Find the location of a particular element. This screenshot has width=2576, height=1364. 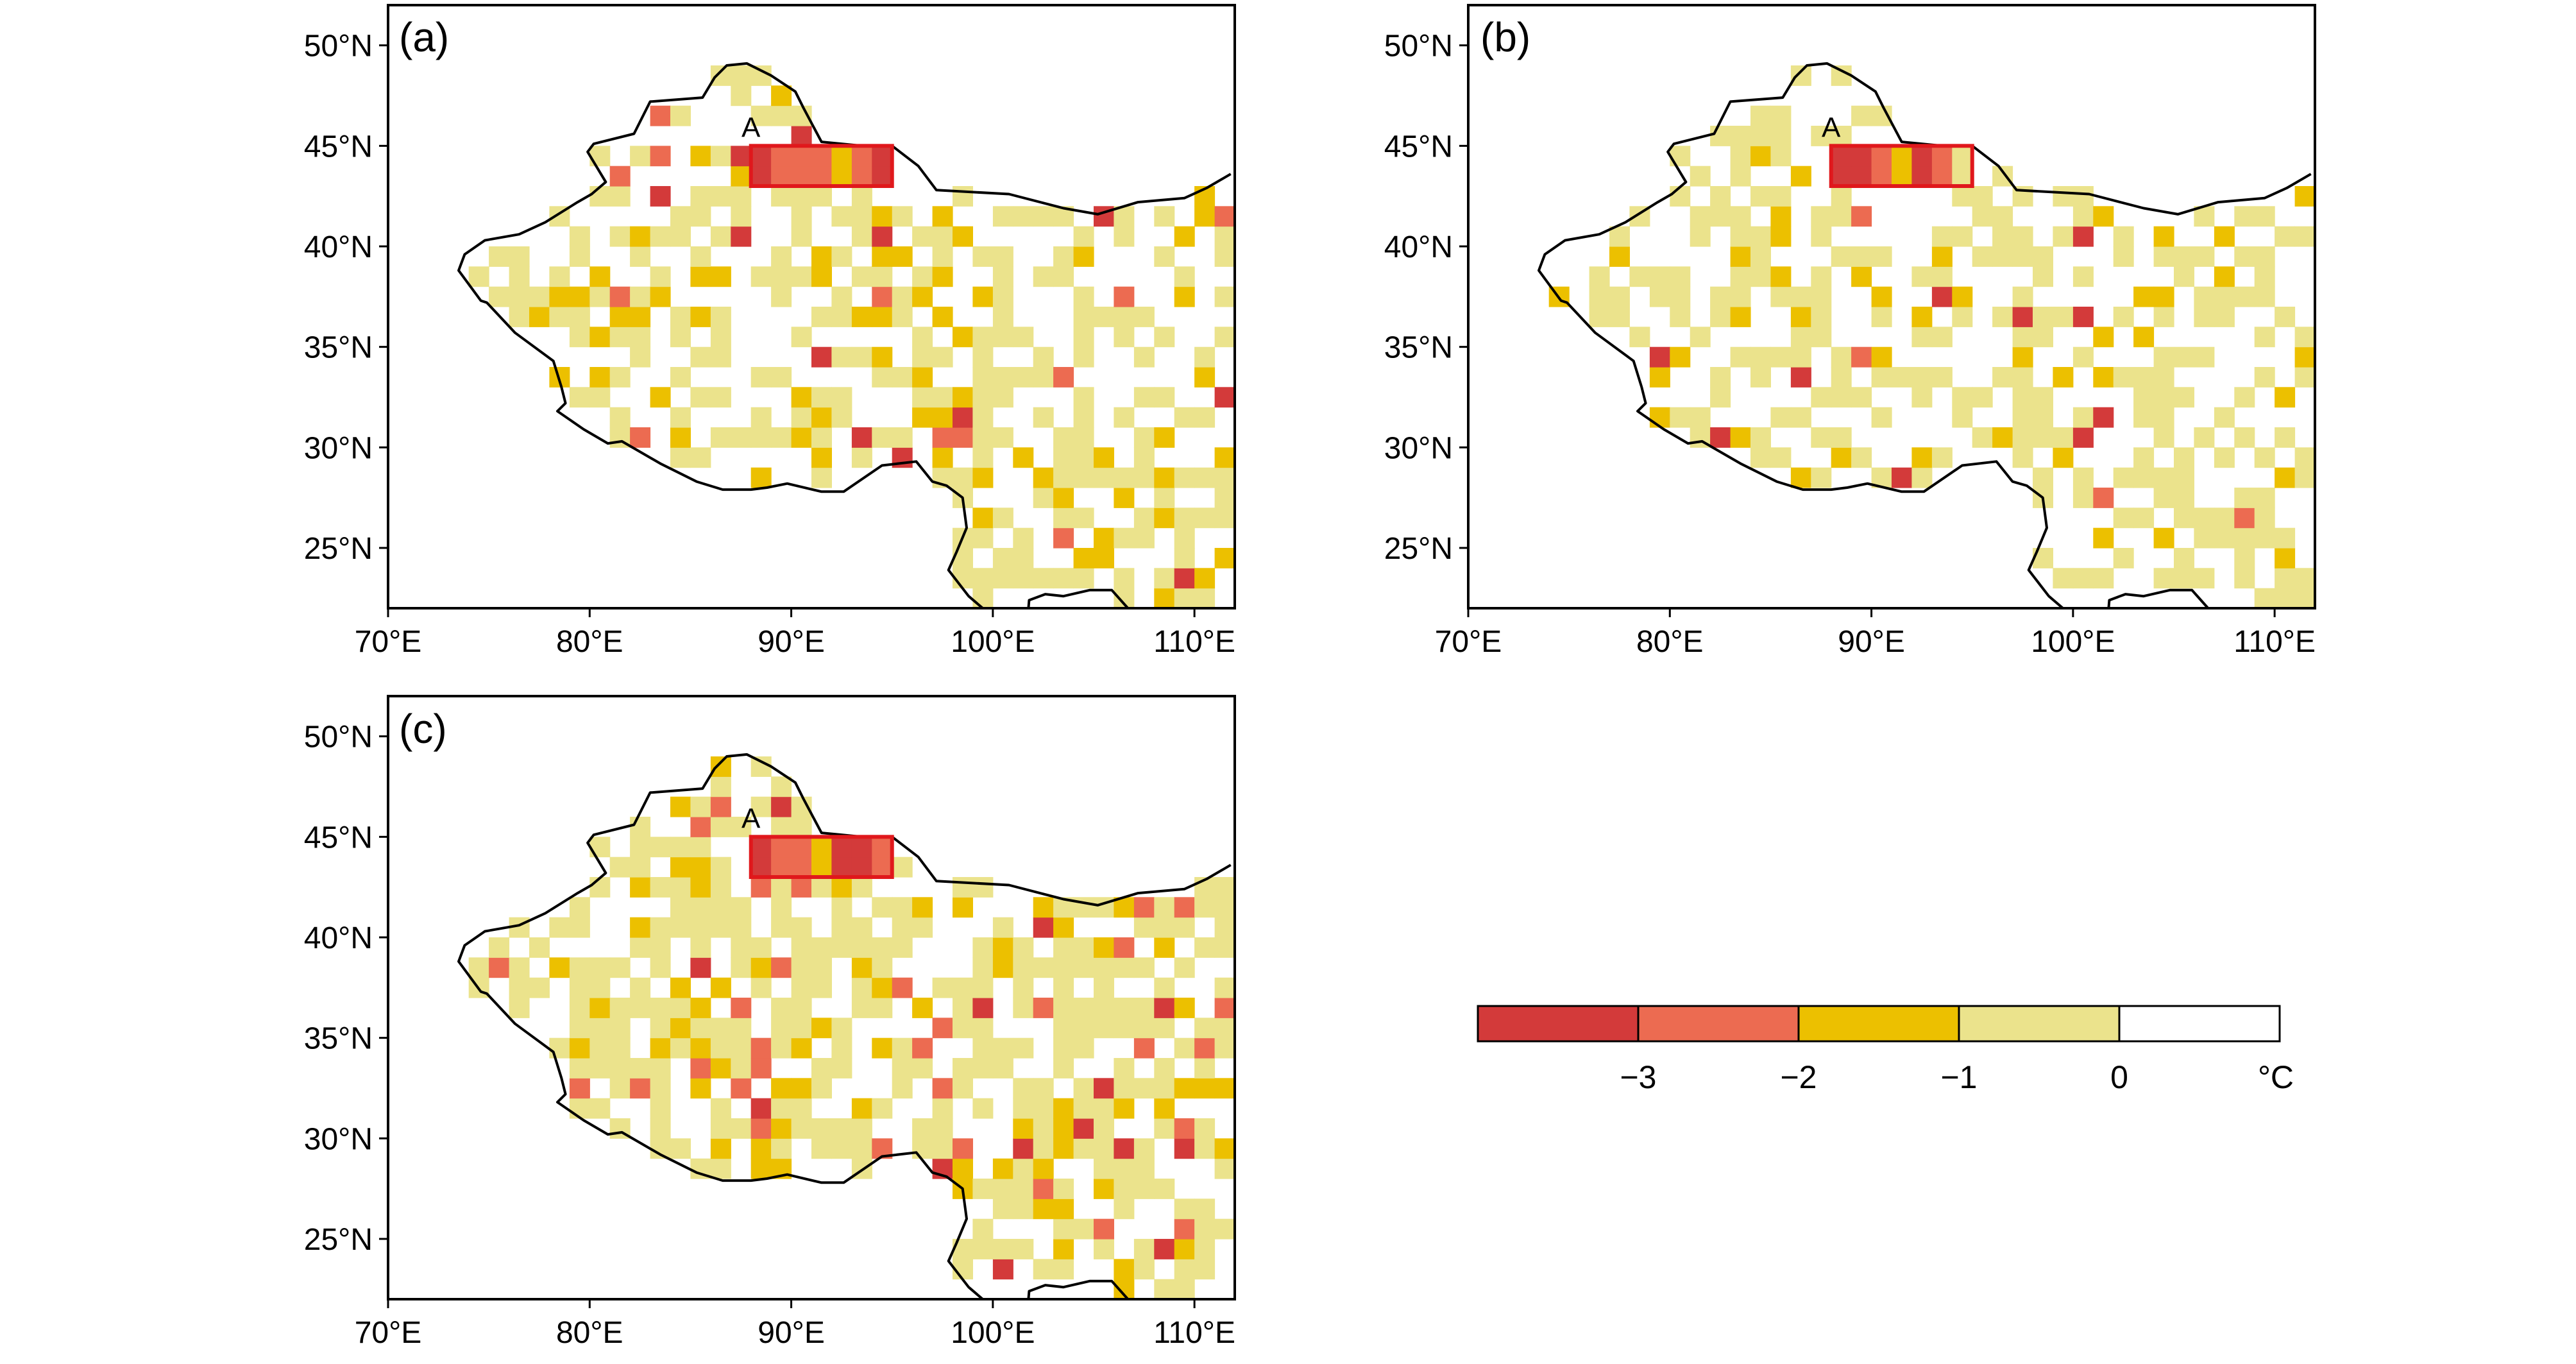

panel-label: (a) is located at coordinates (424, 37).